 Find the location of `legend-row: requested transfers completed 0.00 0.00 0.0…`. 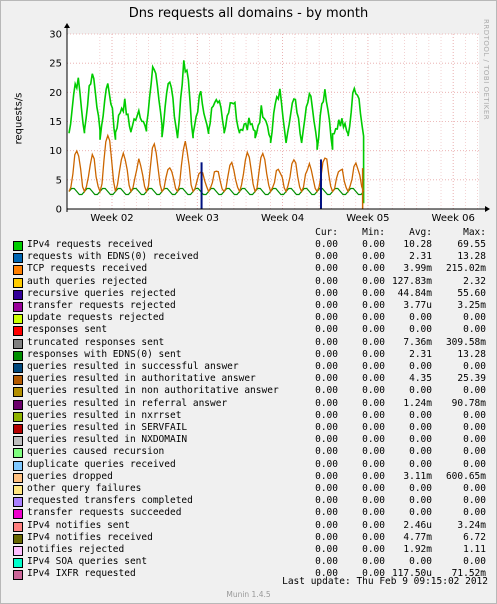

legend-row: requested transfers completed 0.00 0.00 0.0… is located at coordinates (248, 501).